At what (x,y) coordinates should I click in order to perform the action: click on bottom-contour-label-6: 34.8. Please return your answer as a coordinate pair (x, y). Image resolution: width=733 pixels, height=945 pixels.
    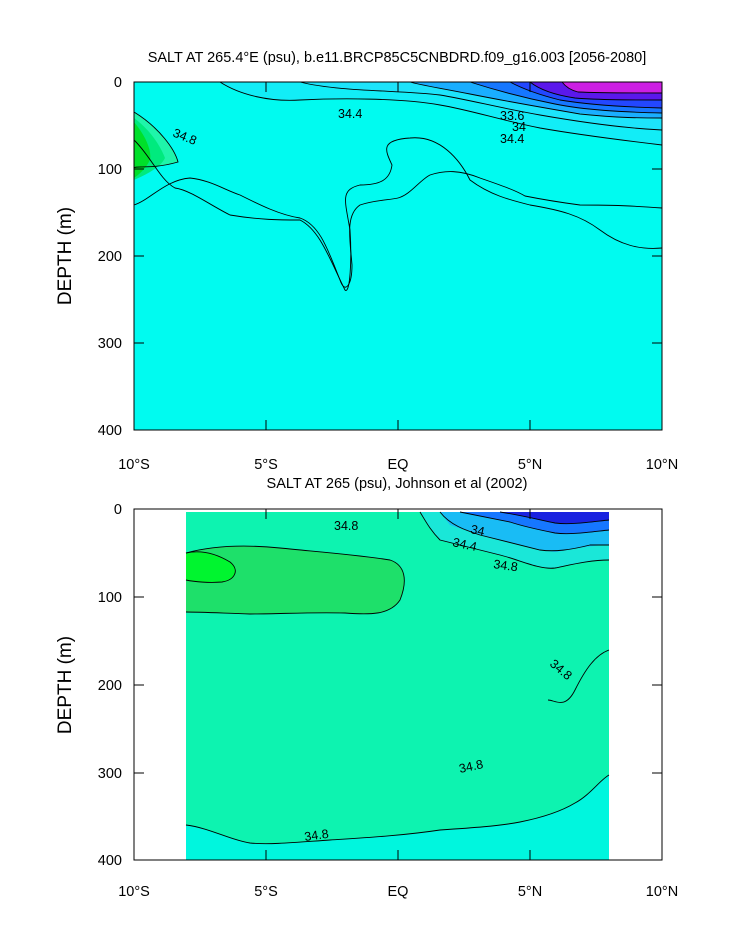
    Looking at the image, I should click on (471, 766).